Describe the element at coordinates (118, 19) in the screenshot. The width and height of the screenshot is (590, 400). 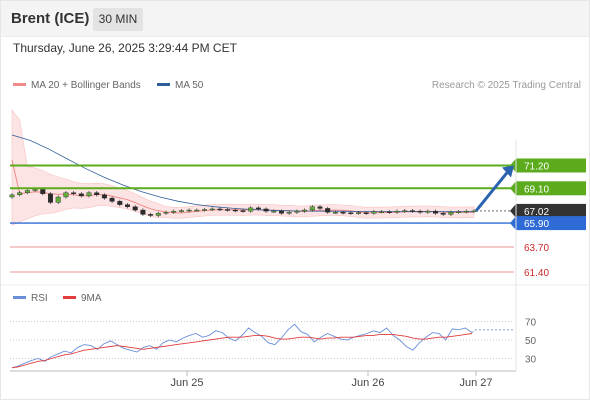
I see `timeframe-button: 30 MIN` at that location.